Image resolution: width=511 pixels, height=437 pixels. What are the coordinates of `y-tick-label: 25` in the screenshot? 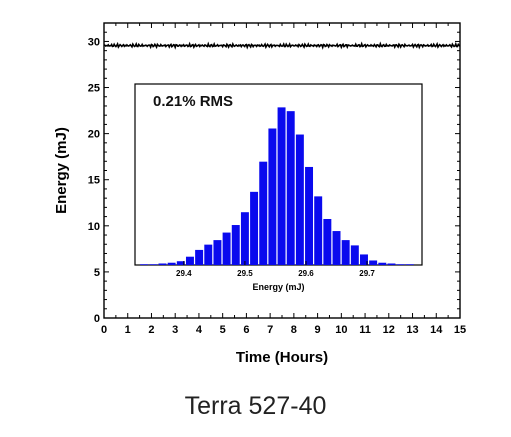 It's located at (94, 89).